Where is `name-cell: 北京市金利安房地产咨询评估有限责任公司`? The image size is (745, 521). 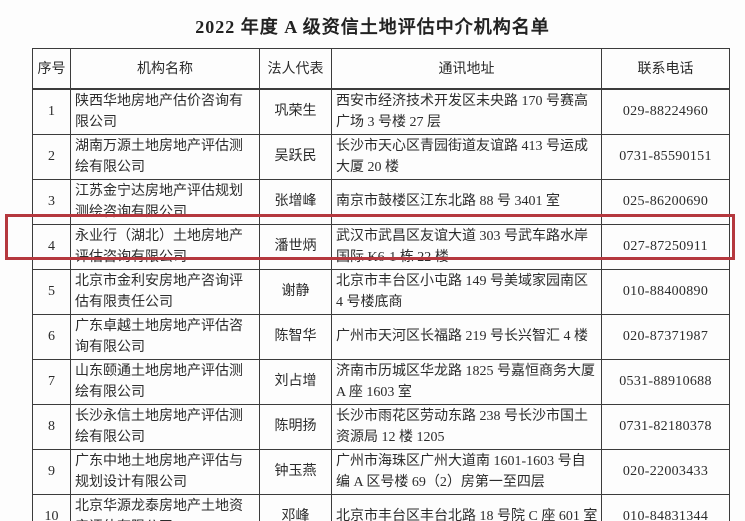 name-cell: 北京市金利安房地产咨询评估有限责任公司 is located at coordinates (165, 291).